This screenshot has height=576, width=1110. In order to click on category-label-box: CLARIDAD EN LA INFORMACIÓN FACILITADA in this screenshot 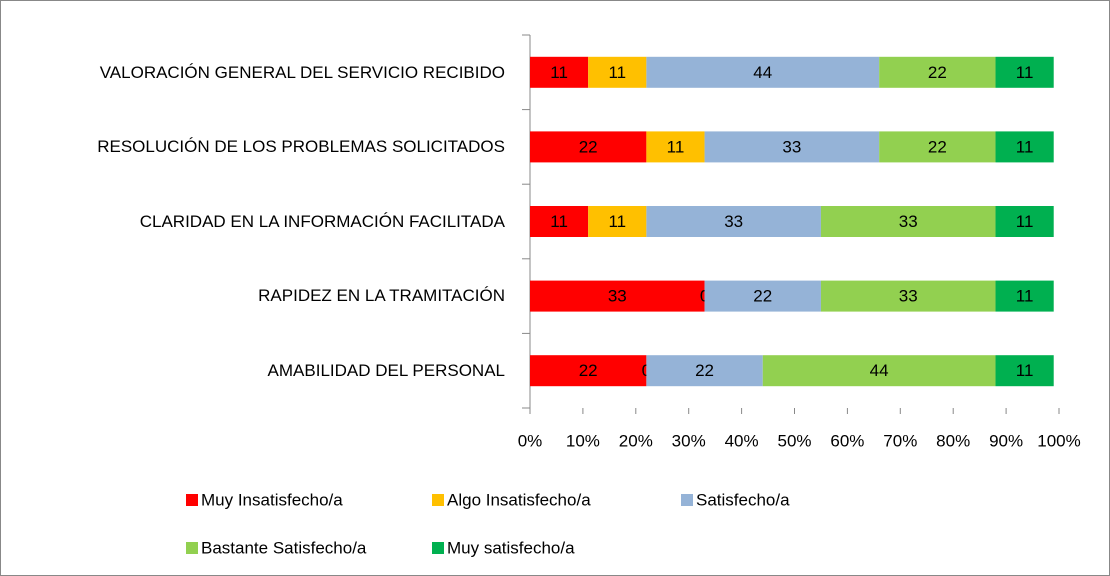, I will do `click(257, 221)`.